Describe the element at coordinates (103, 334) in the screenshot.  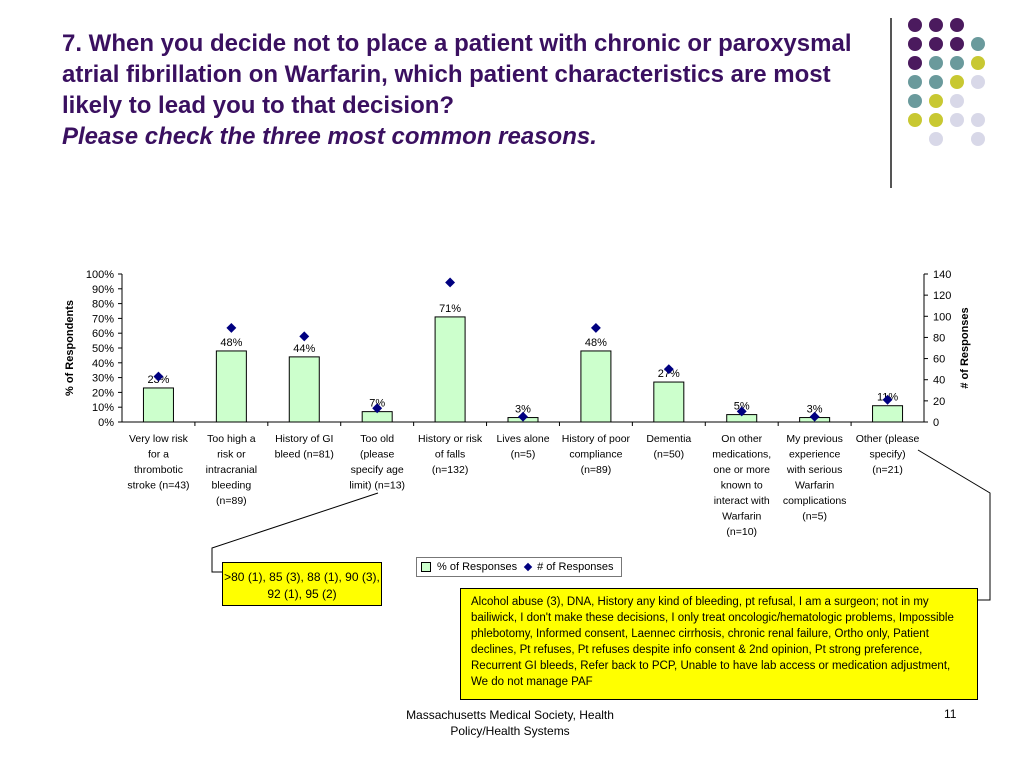
I see `y-tick-label-left: 60%` at that location.